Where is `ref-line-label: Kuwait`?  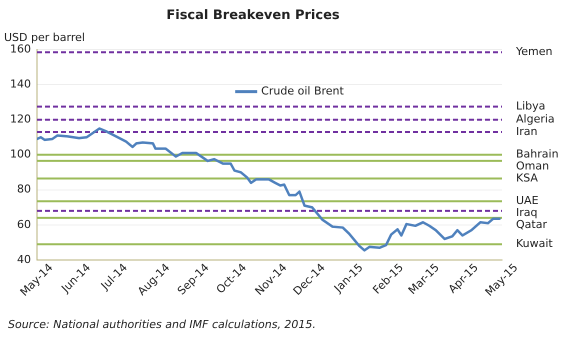
ref-line-label: Kuwait is located at coordinates (535, 243).